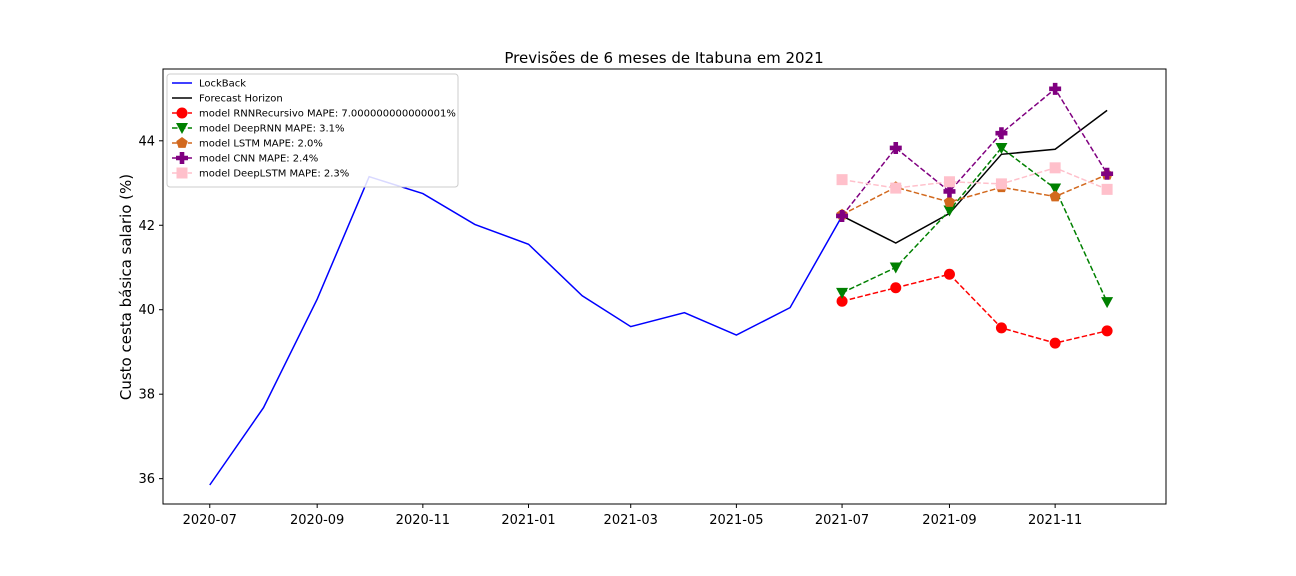 This screenshot has width=1296, height=576. What do you see at coordinates (1055, 520) in the screenshot?
I see `x-tick-label: 2021-11` at bounding box center [1055, 520].